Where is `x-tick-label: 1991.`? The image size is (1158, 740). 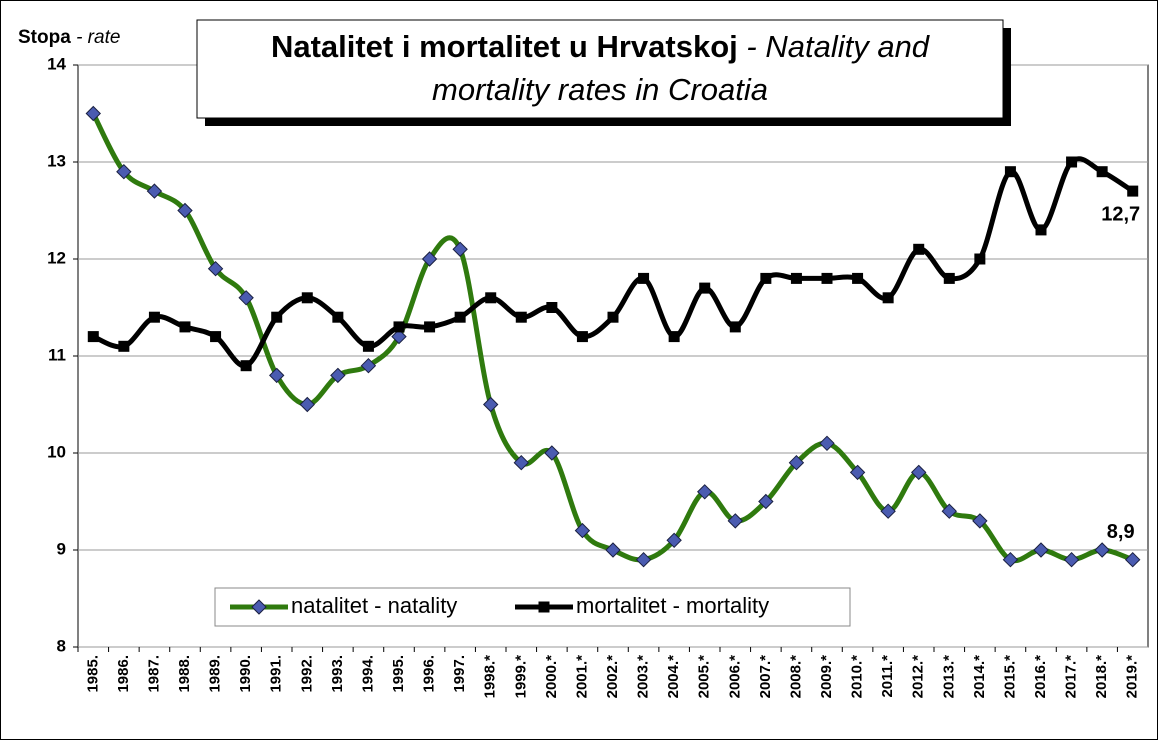
x-tick-label: 1991. is located at coordinates (276, 674).